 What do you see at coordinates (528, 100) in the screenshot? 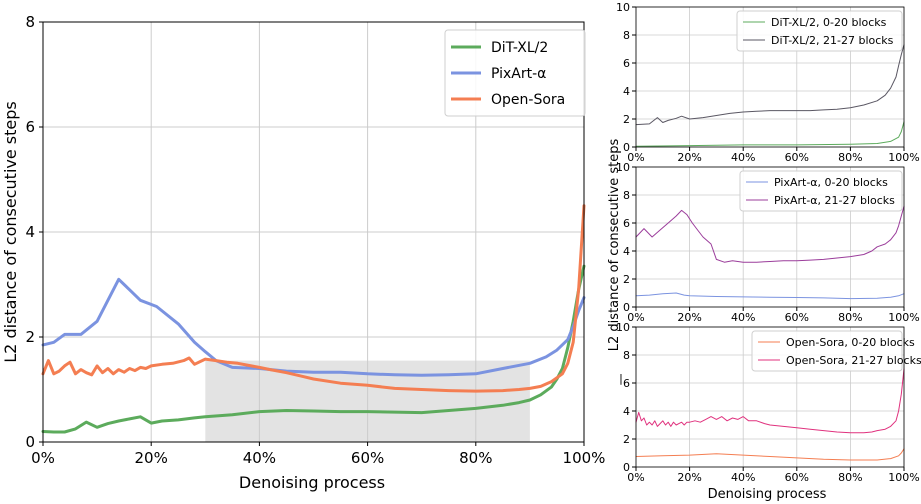
I see `legend-label: Open-Sora` at bounding box center [528, 100].